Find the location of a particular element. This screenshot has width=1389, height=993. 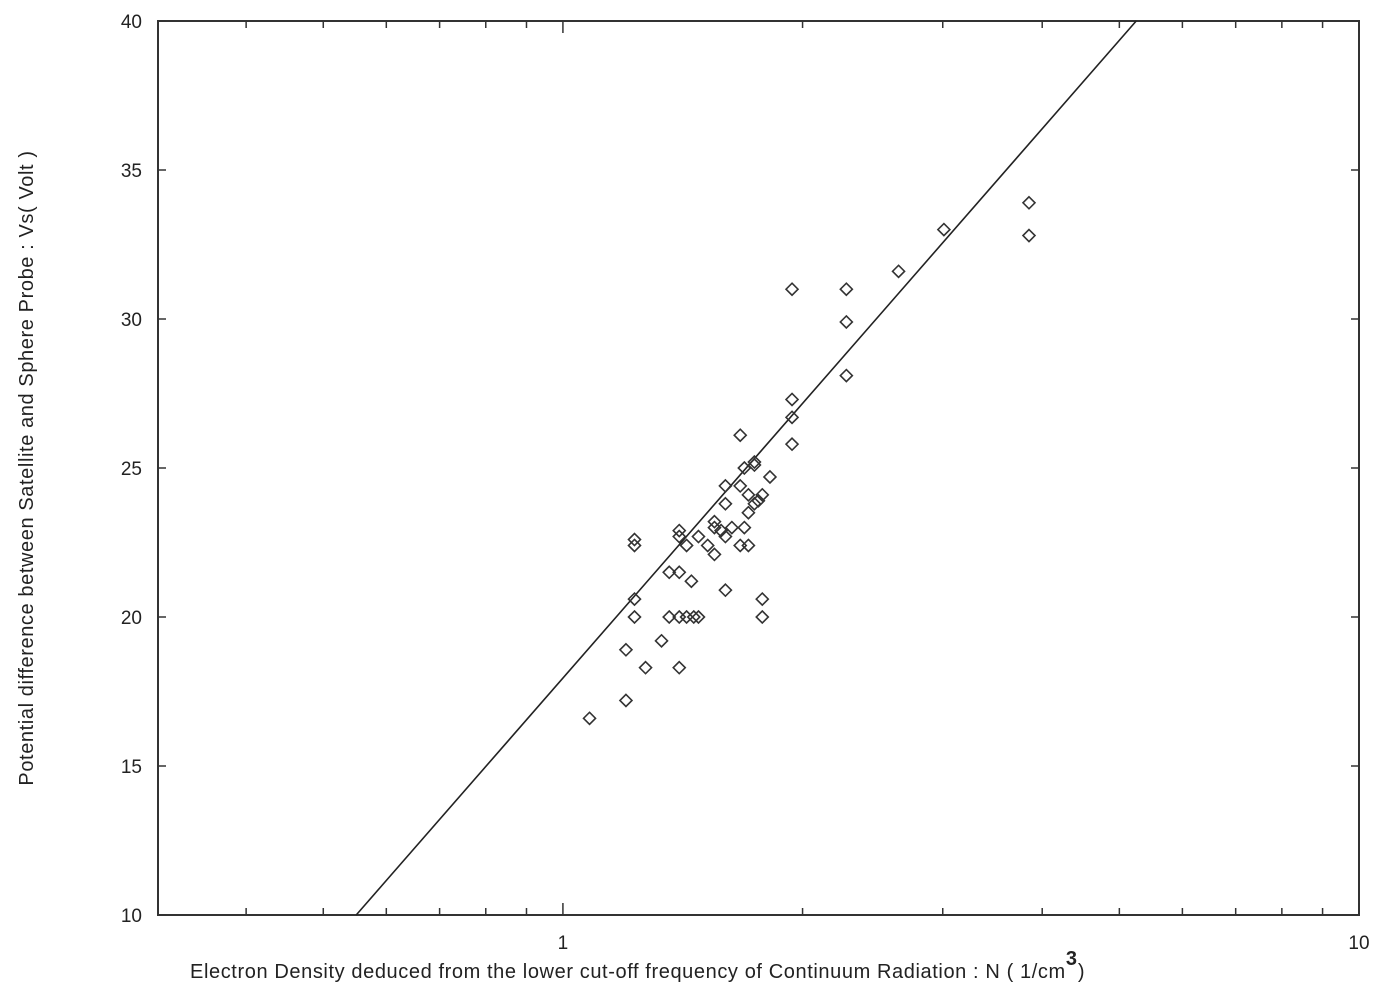

x-axis-title-close: ) is located at coordinates (1081, 972).